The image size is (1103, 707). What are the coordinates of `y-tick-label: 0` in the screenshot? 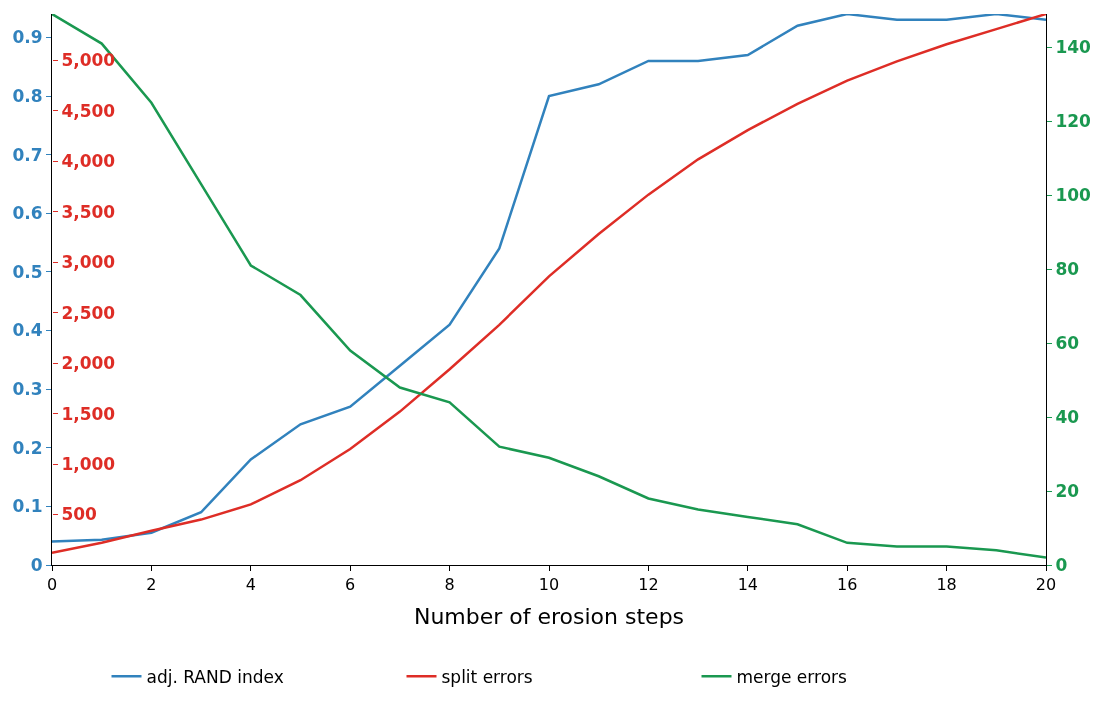 It's located at (36, 564).